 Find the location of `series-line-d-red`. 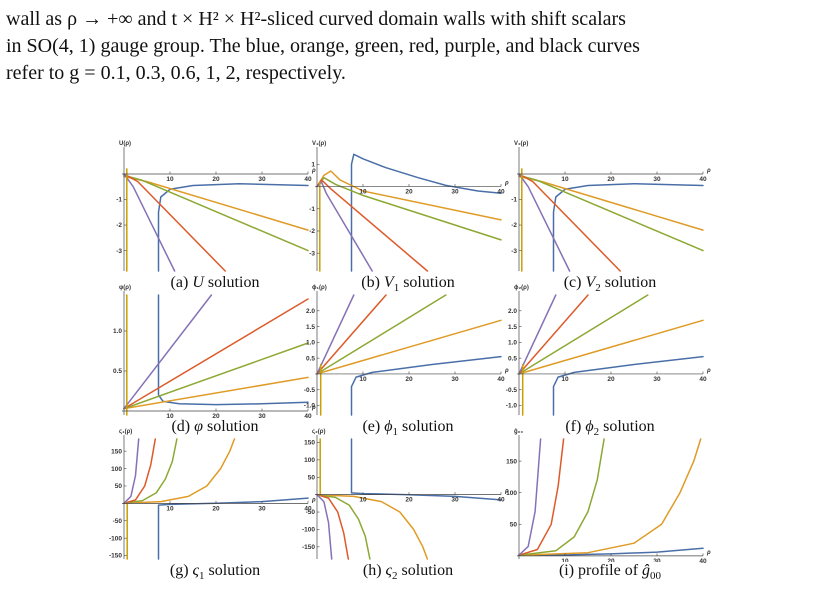

series-line-d-red is located at coordinates (216, 354).